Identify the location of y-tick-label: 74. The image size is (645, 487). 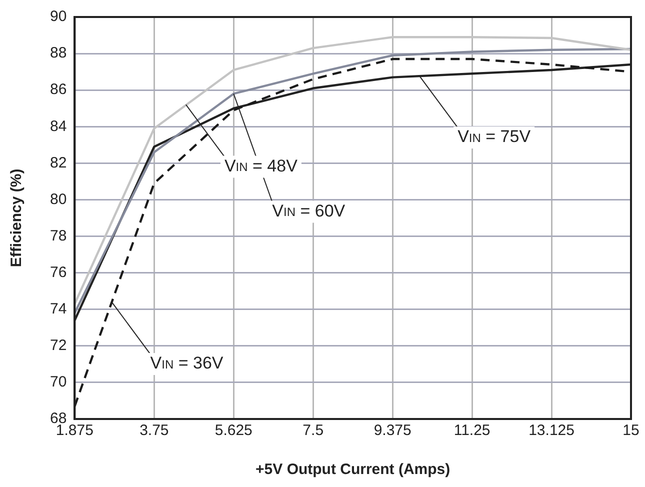
(58, 309).